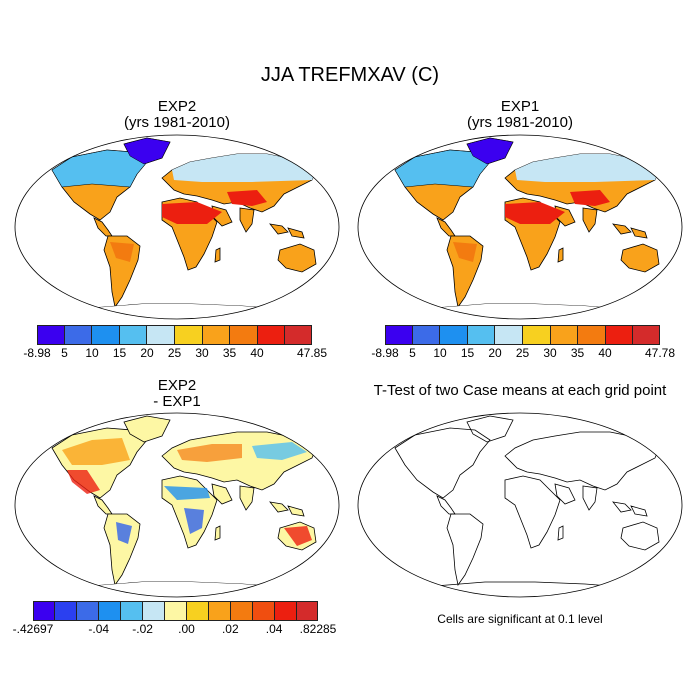  I want to click on colorbar-tick-label: -.02, so click(142, 629).